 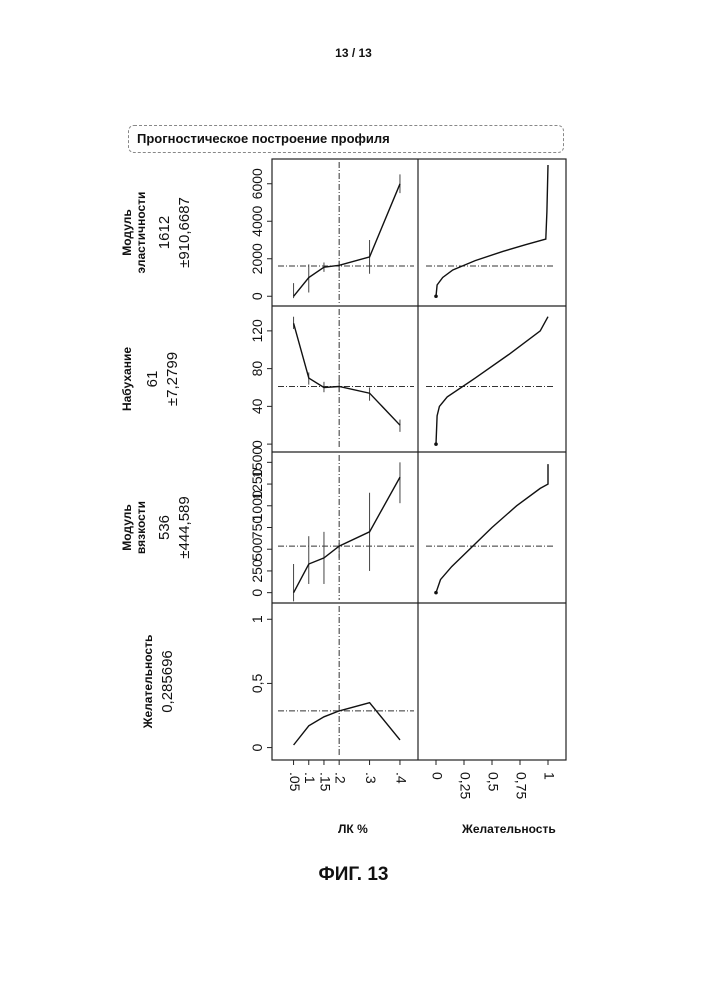 I want to click on y-tick-label: 120, so click(x=257, y=331).